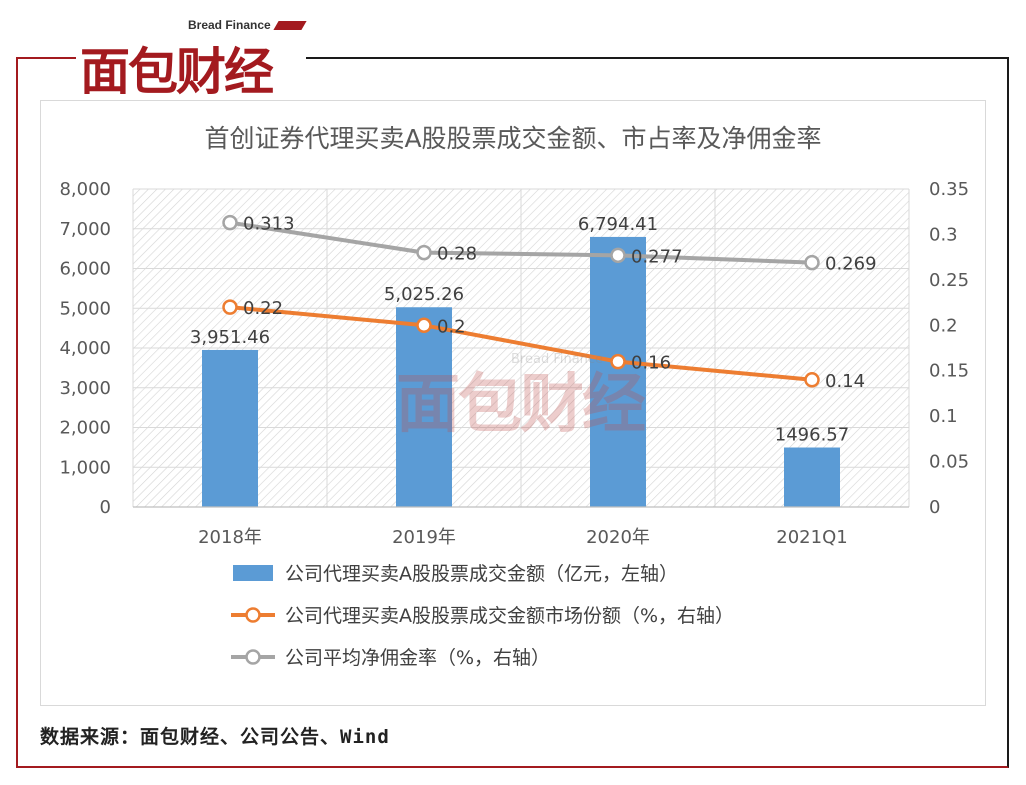 The height and width of the screenshot is (785, 1026). What do you see at coordinates (417, 658) in the screenshot?
I see `legend-label: 公司平均净佣金率（%，右轴）` at bounding box center [417, 658].